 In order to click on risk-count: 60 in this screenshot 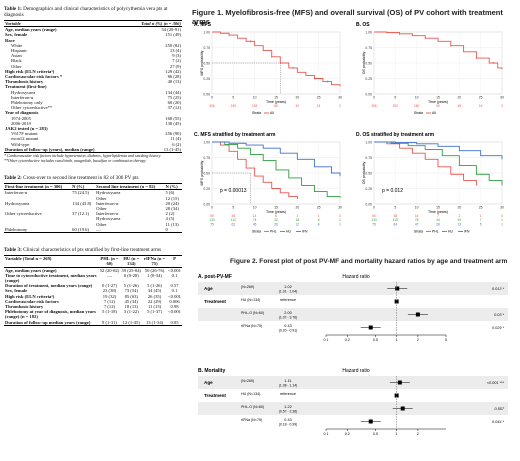, I will do `click(212, 216)`.